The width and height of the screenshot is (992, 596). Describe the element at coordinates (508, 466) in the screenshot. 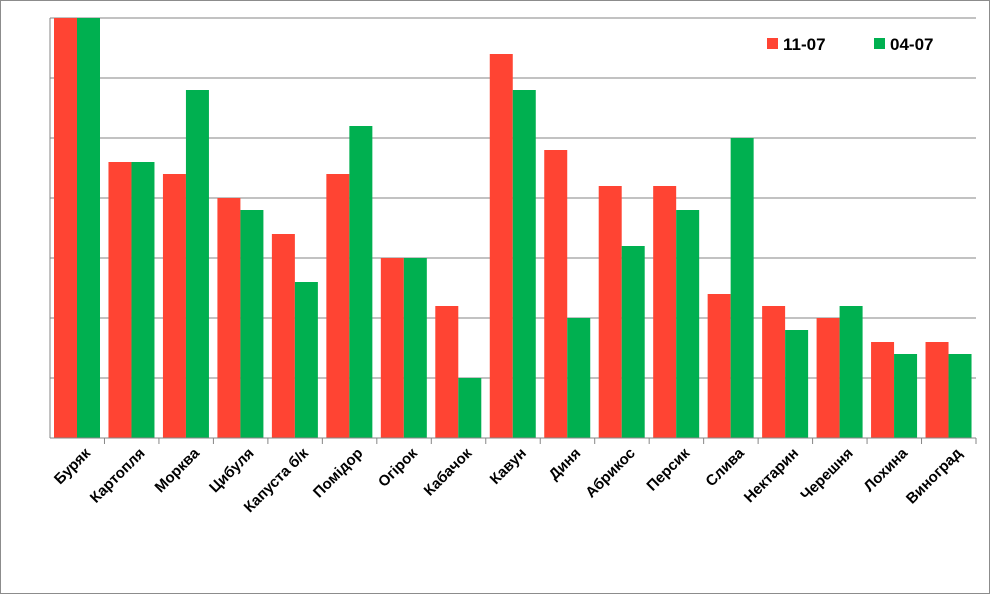

I see `x-tick-label: Кавун` at that location.